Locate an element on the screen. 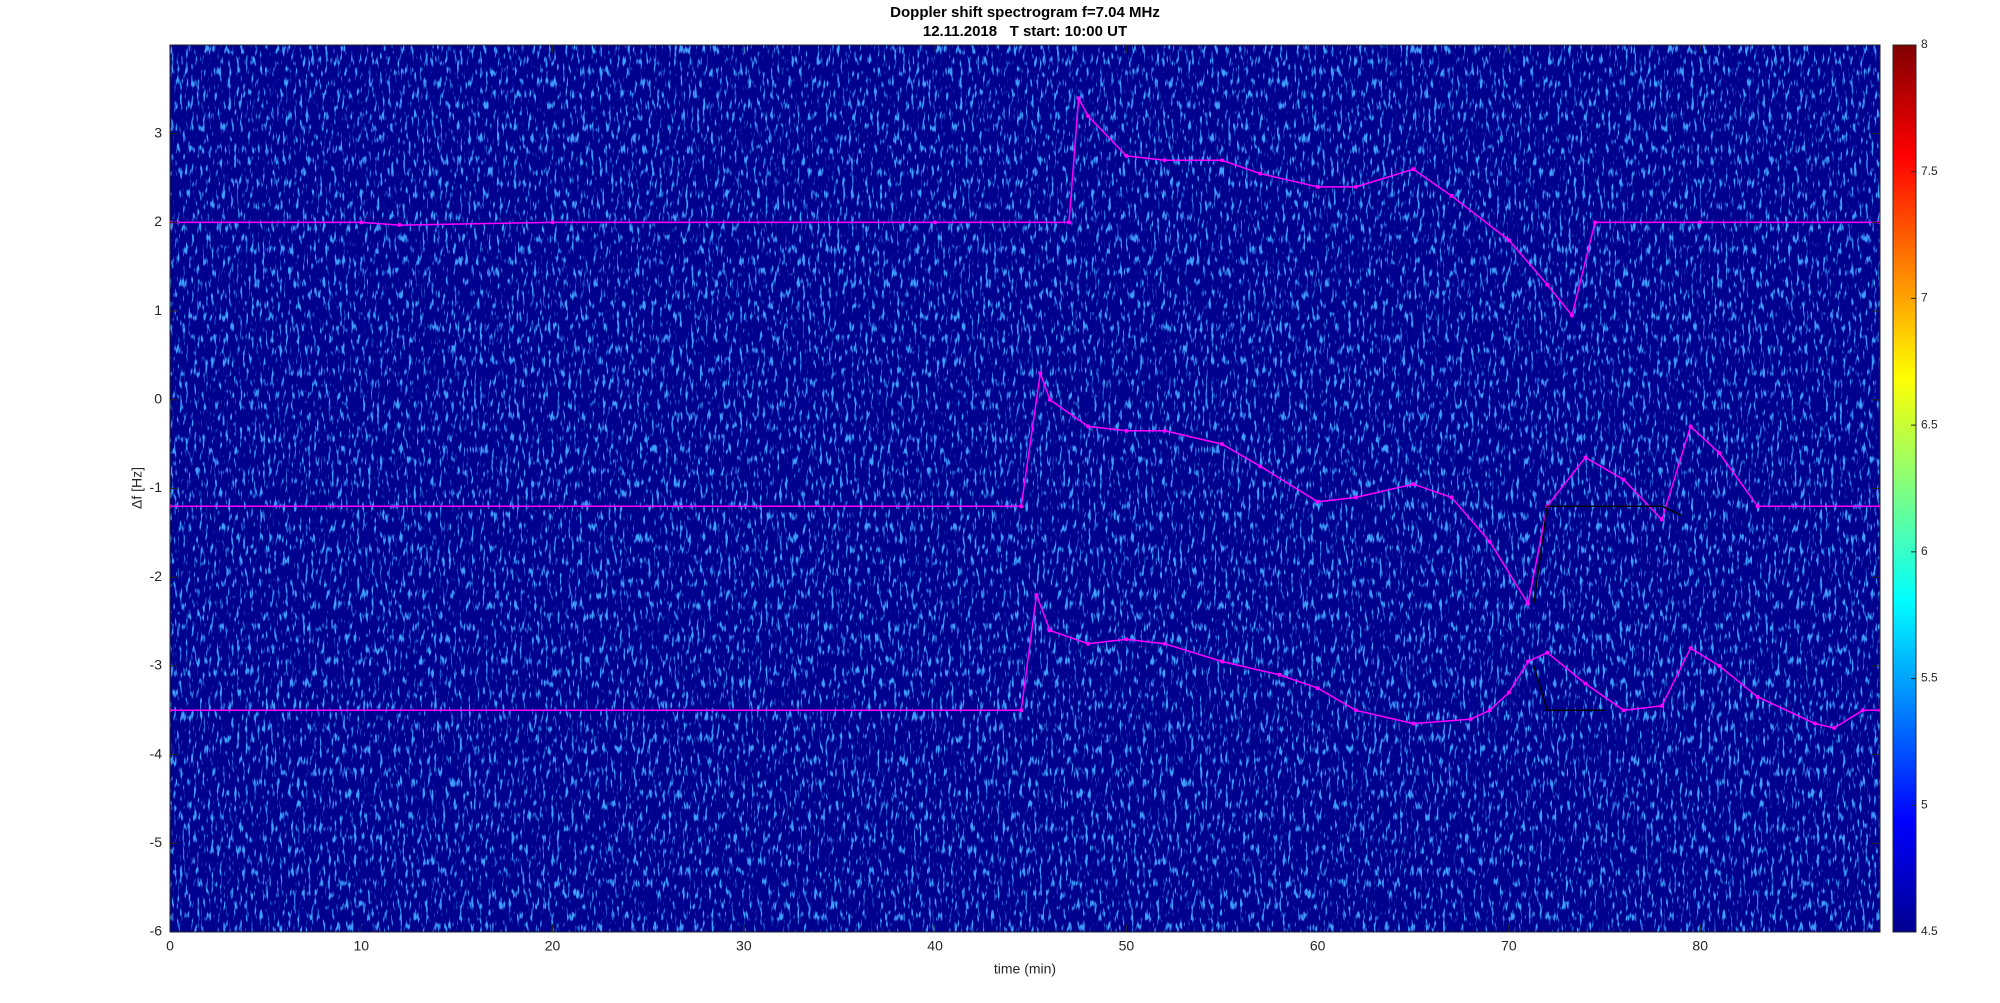  colorbar-tick-label: 5.5 is located at coordinates (1929, 678).